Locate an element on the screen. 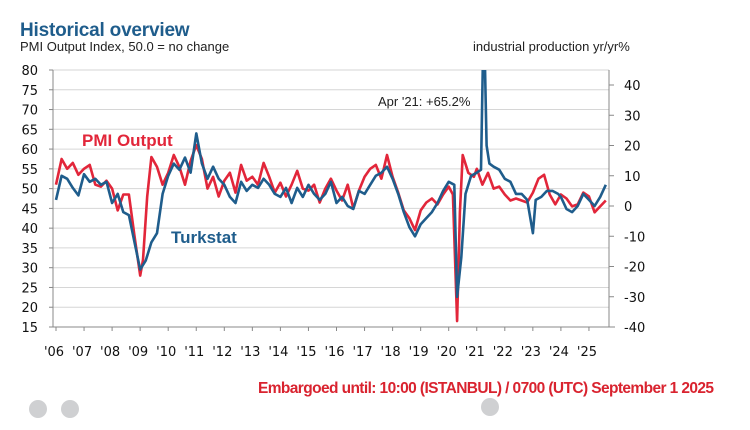  x-tick-label: '25 is located at coordinates (587, 352).